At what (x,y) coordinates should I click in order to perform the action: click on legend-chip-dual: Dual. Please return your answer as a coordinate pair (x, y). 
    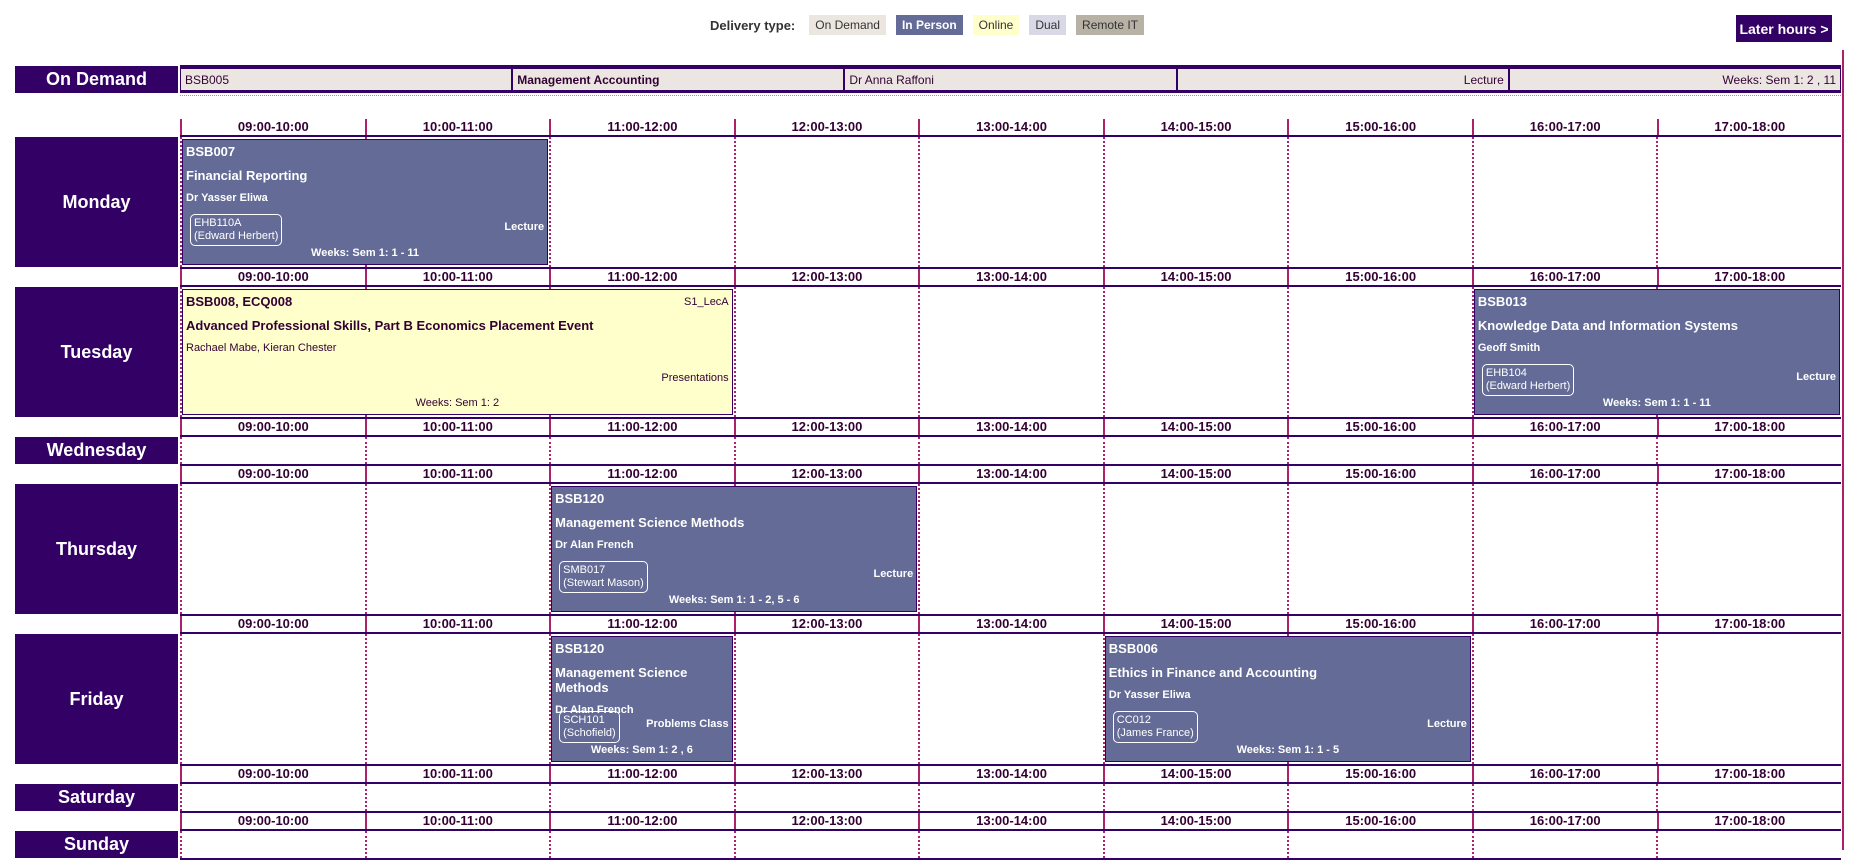
    Looking at the image, I should click on (1048, 25).